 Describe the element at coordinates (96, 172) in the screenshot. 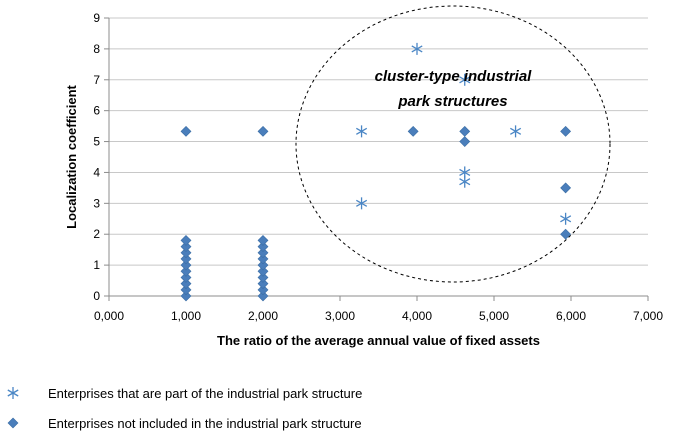

I see `y-tick-label: 4` at that location.